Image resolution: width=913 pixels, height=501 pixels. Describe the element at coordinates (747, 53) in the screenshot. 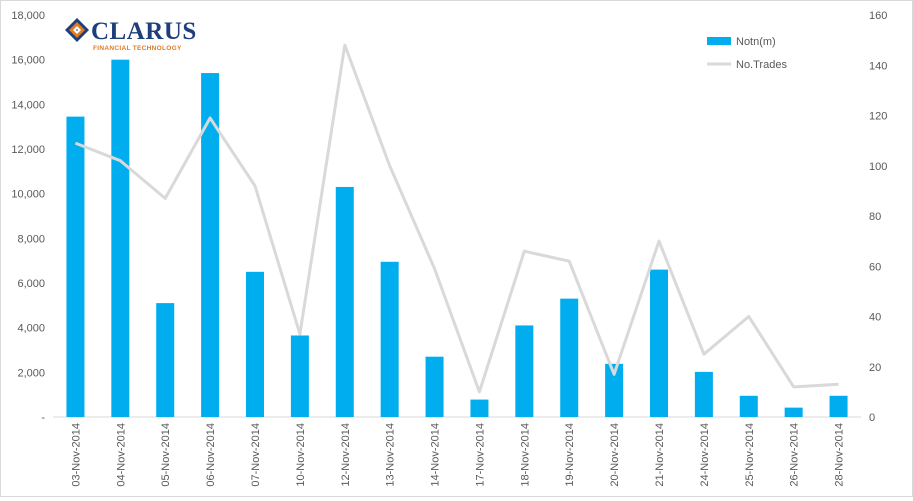

I see `legend: Notn(m) No.Trades` at that location.